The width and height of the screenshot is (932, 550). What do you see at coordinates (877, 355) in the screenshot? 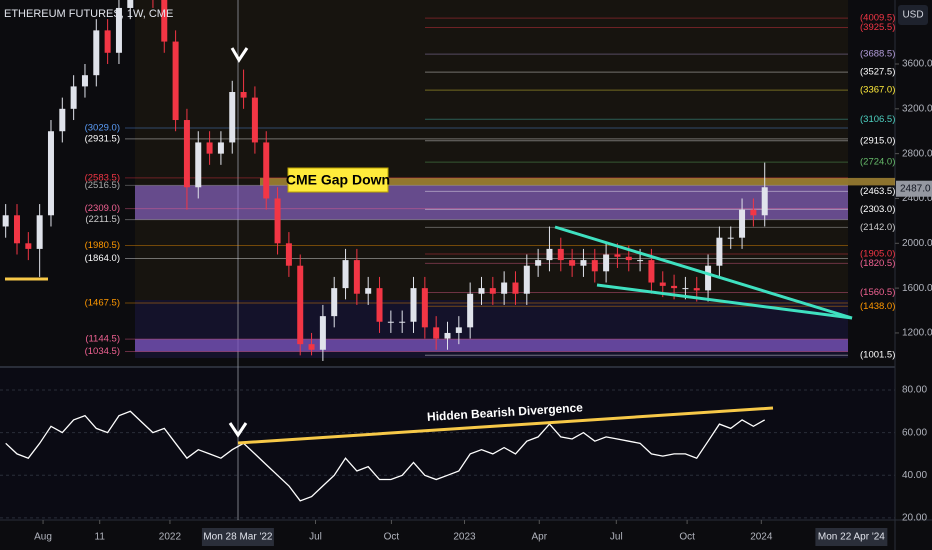
I see `level-label: (1001.5)` at bounding box center [877, 355].